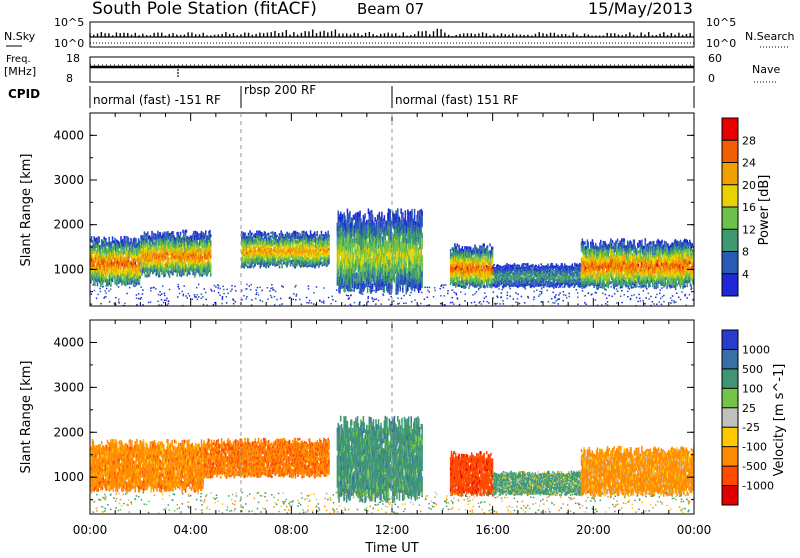  Describe the element at coordinates (24, 94) in the screenshot. I see `cpid-label: CPID` at that location.